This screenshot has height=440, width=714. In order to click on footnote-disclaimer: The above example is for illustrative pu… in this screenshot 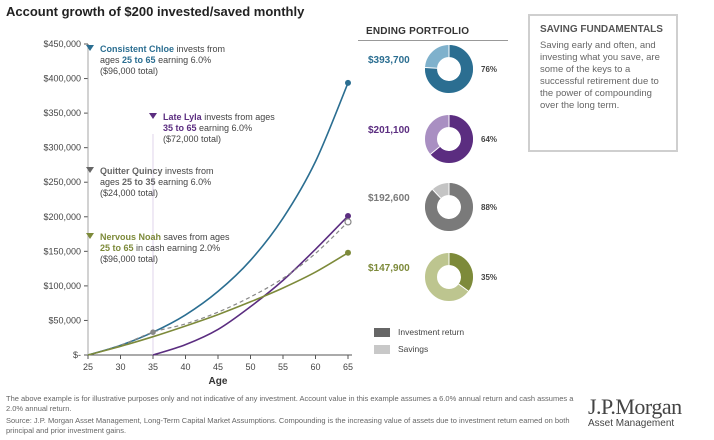, I will do `click(290, 403)`.